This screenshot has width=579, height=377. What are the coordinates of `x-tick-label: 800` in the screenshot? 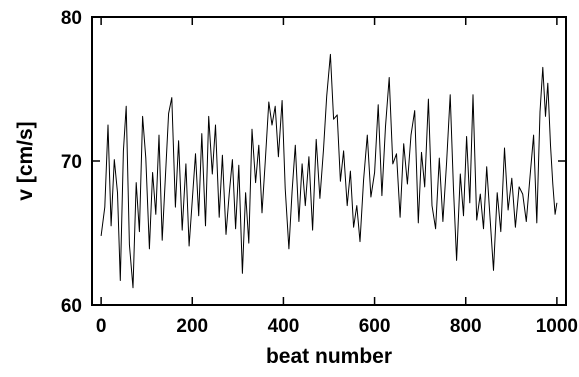 It's located at (466, 326).